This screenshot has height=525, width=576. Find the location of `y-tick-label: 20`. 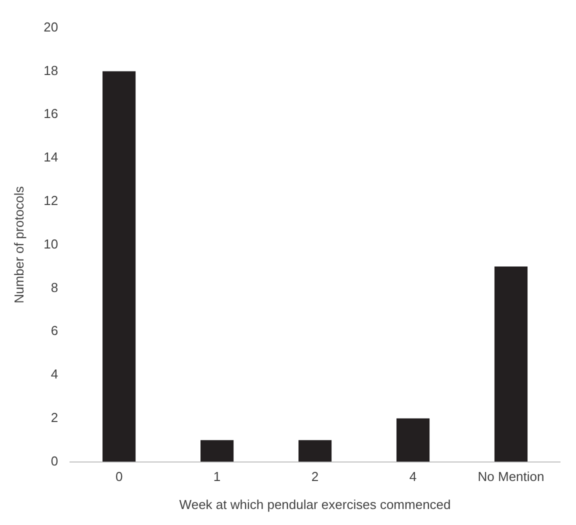

y-tick-label: 20 is located at coordinates (51, 26).